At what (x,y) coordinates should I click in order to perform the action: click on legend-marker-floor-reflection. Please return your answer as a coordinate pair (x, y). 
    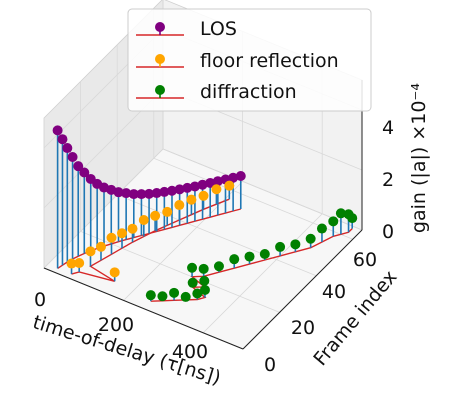
    Looking at the image, I should click on (160, 59).